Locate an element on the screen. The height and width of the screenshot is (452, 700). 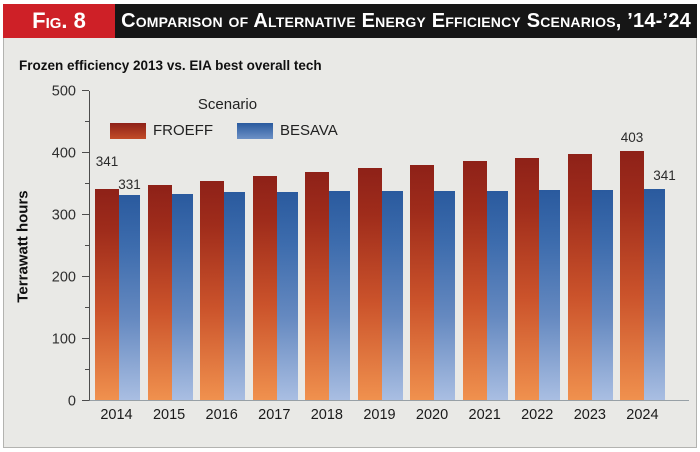
x-tick-label-2023: 2023 is located at coordinates (589, 415).